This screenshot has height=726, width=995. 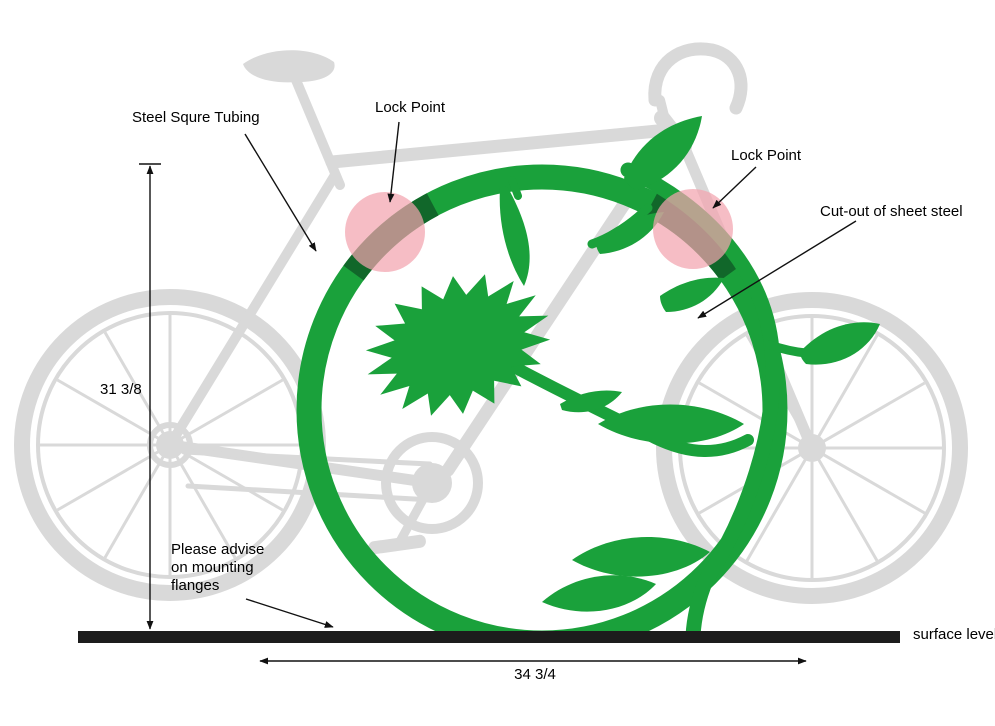 What do you see at coordinates (954, 634) in the screenshot?
I see `label-surface-level: surface level` at bounding box center [954, 634].